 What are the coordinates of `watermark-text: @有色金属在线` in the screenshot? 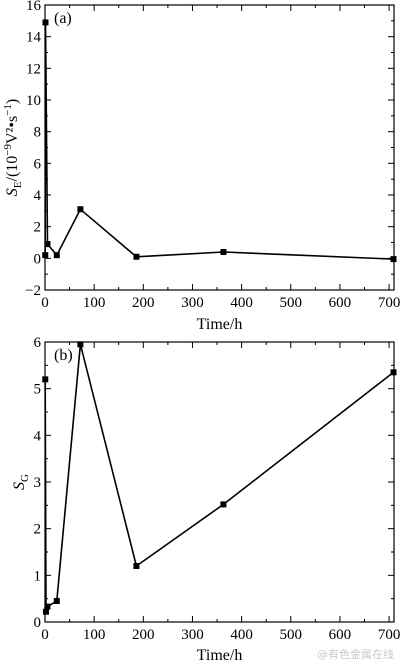 It's located at (355, 654).